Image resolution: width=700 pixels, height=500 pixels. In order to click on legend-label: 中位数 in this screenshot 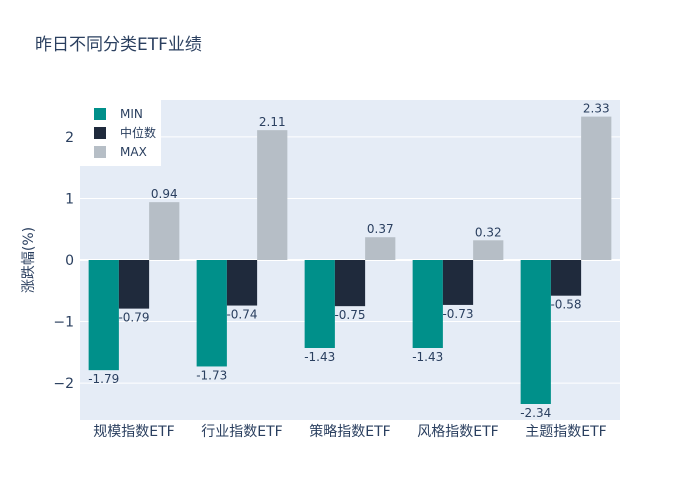, I will do `click(138, 132)`.